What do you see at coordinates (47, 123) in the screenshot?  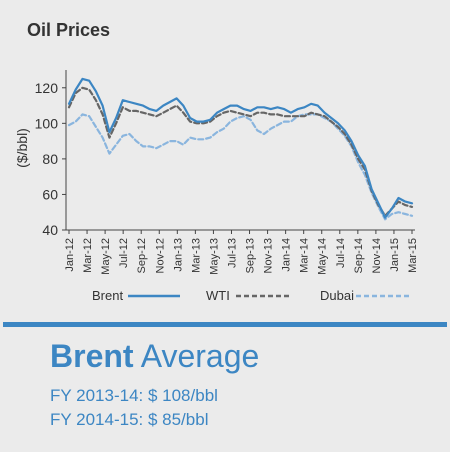 I see `y-tick-label: 100` at bounding box center [47, 123].